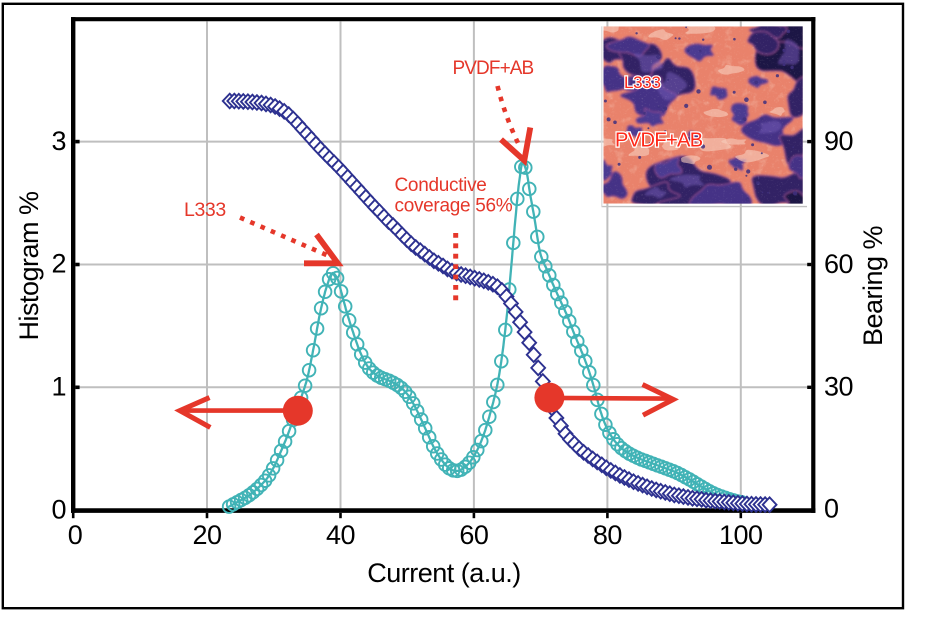 The image size is (950, 622). Describe the element at coordinates (58, 264) in the screenshot. I see `svg-text: 2` at that location.